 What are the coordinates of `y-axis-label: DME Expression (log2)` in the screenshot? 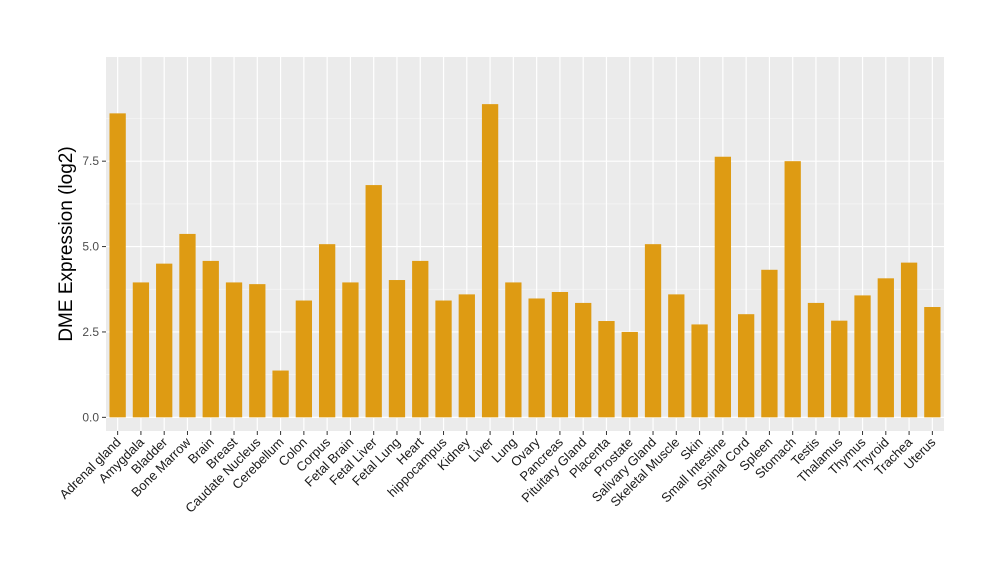 It's located at (66, 243).